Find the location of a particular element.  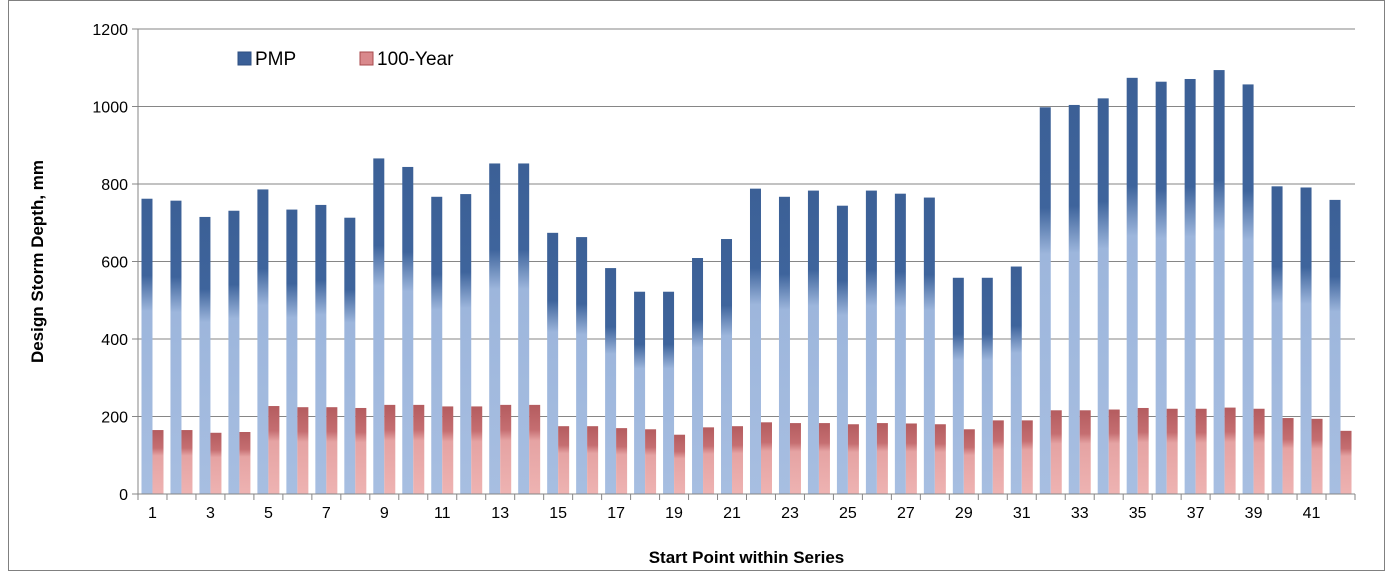

y-tick-label: 1200 is located at coordinates (110, 30).